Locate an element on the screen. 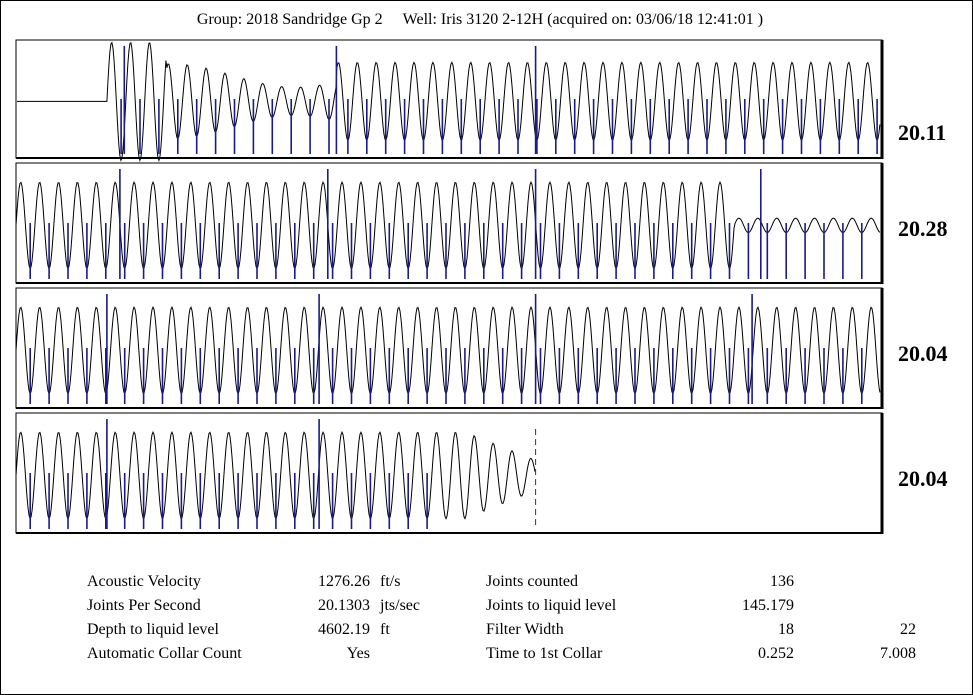  panel-2-trace is located at coordinates (448, 225).